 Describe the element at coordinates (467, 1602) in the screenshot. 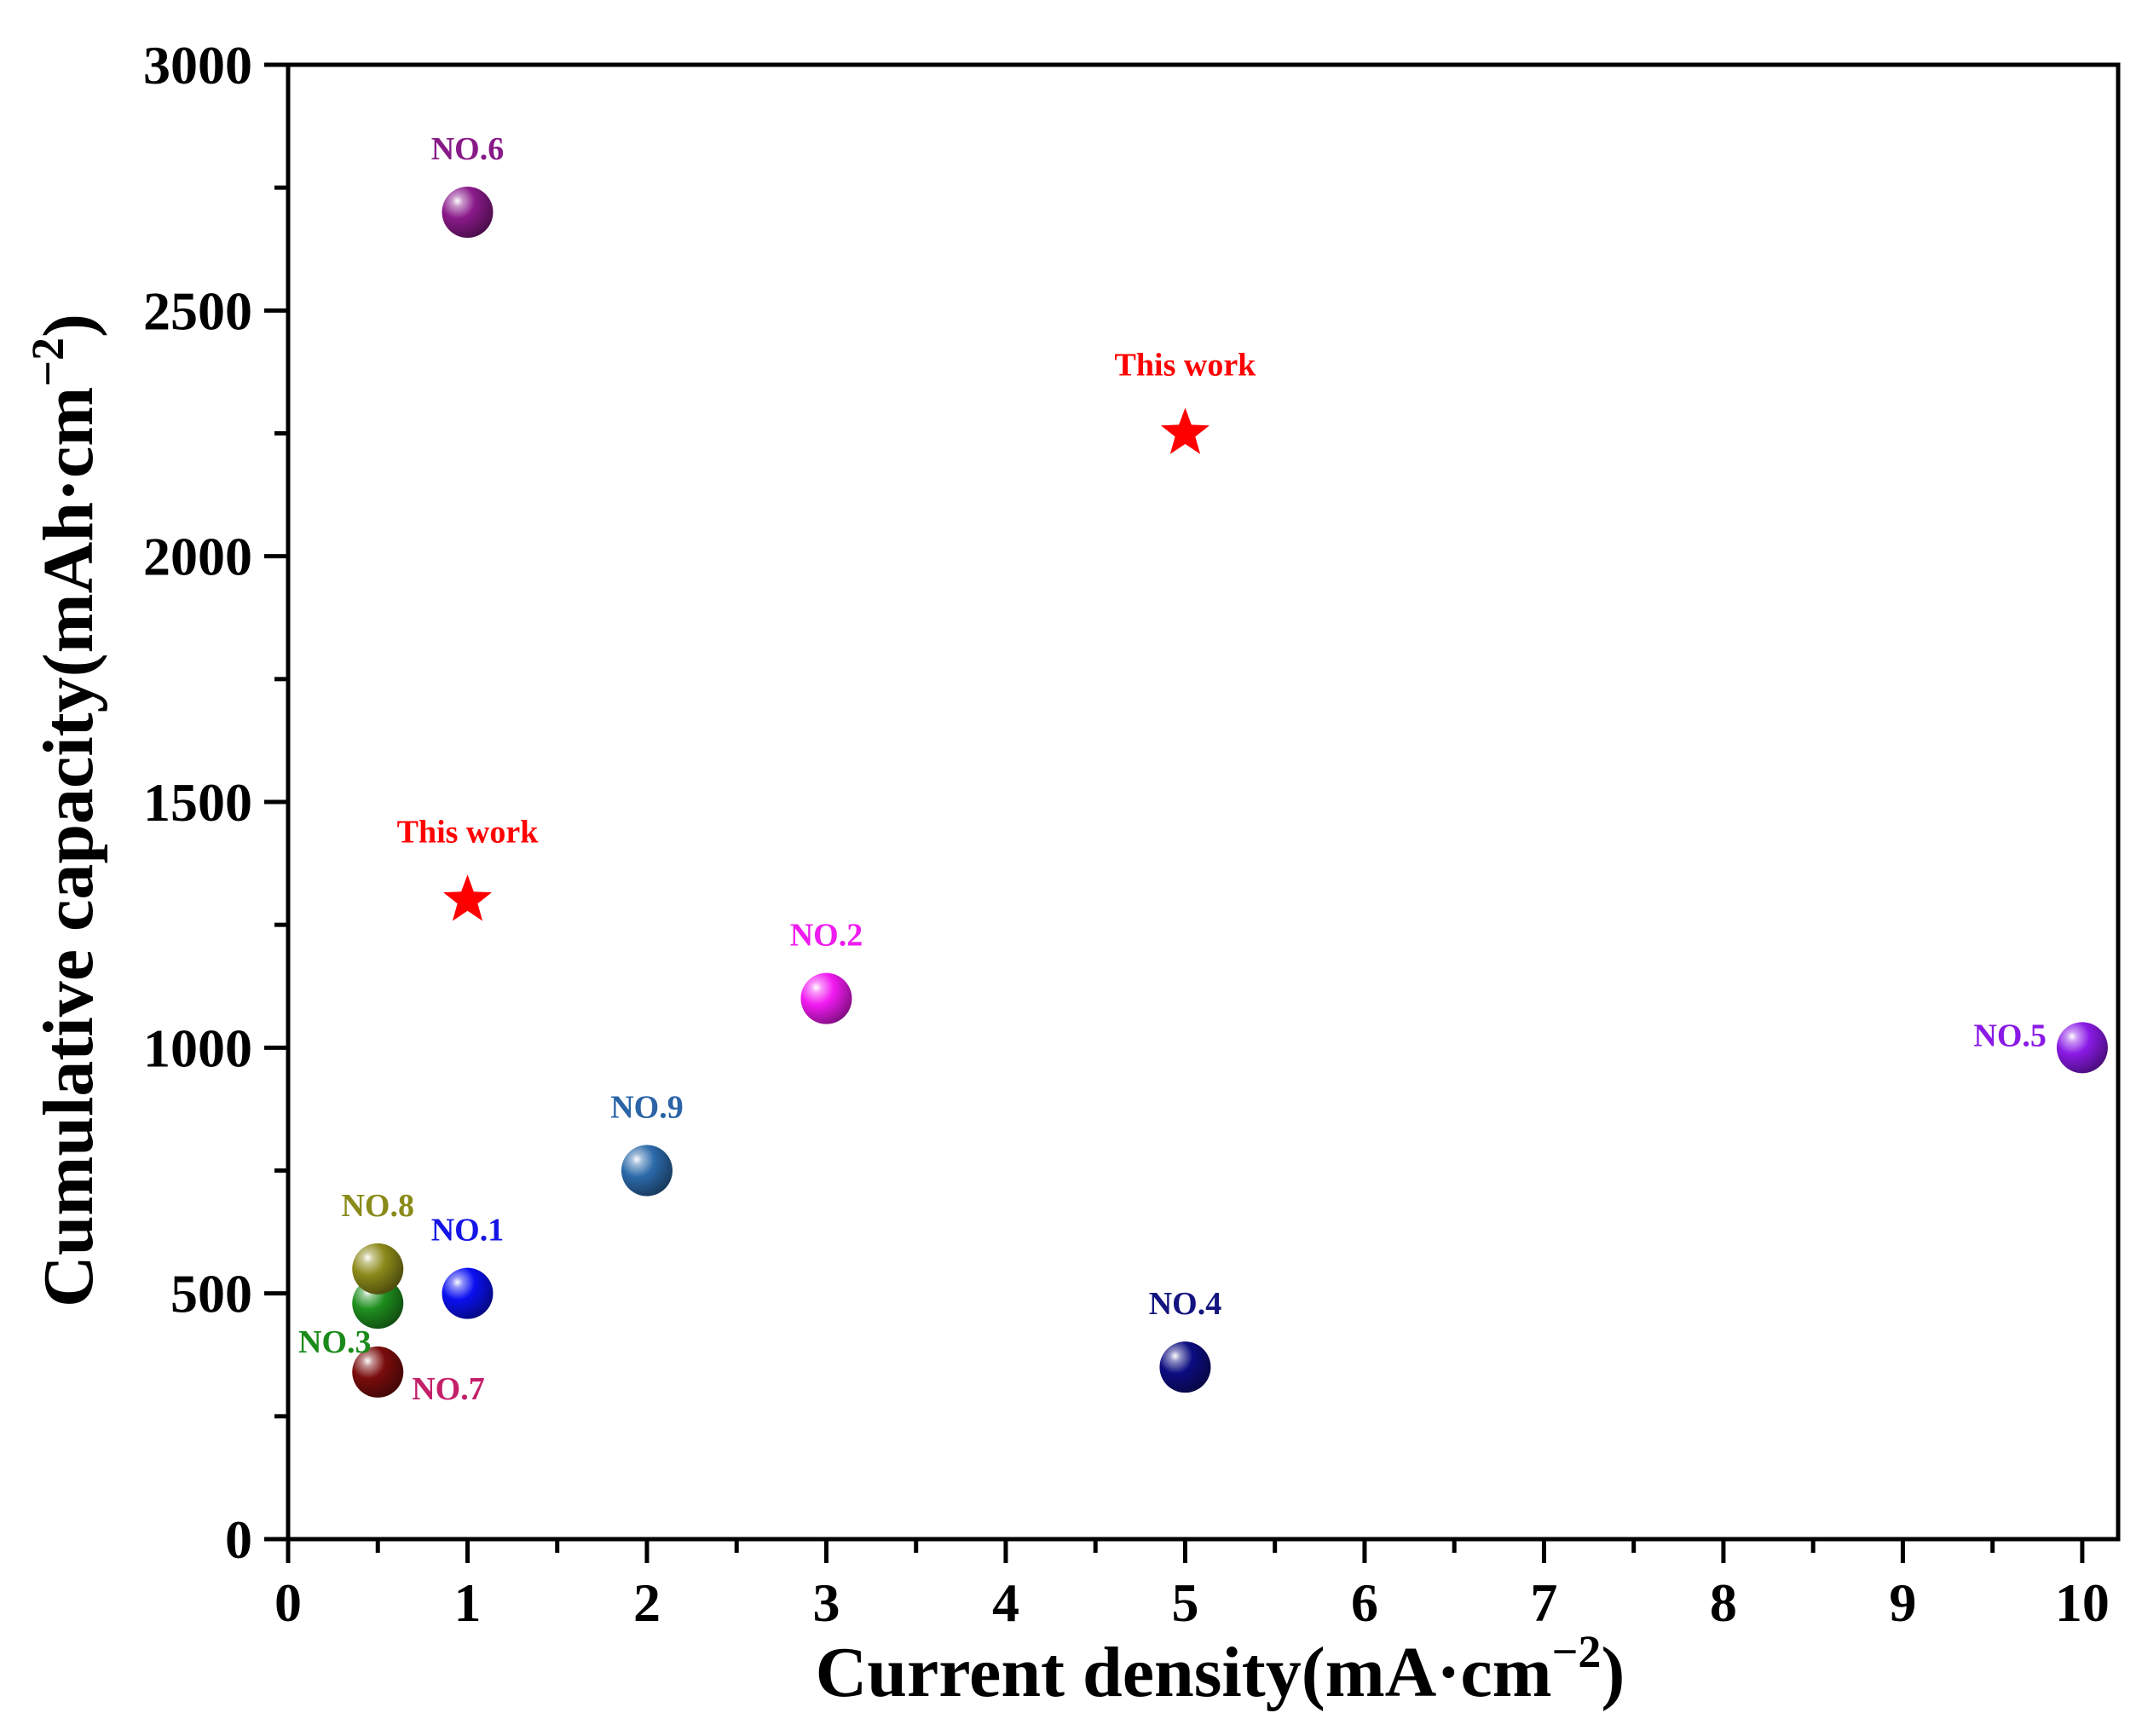

I see `x-tick-label: 1` at that location.